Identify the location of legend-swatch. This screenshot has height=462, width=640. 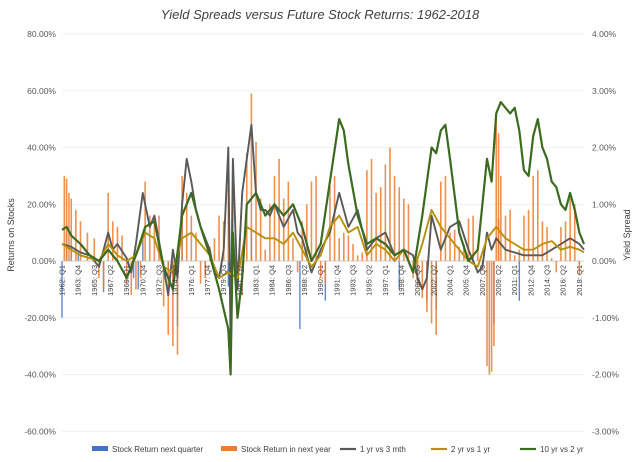
(100, 448).